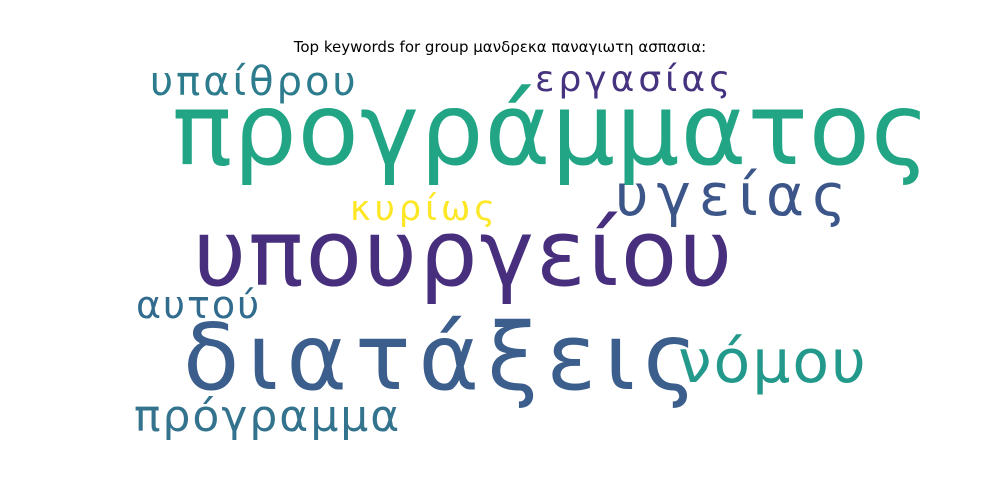  I want to click on word-aytou: αυτού, so click(199, 305).